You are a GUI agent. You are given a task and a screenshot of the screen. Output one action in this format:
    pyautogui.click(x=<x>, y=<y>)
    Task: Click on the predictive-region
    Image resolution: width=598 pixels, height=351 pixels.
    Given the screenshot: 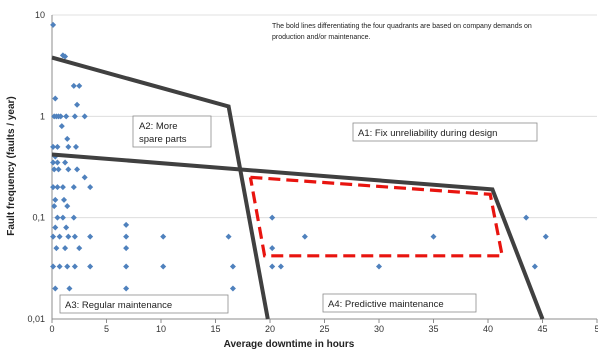 What is the action you would take?
    pyautogui.click(x=376, y=216)
    